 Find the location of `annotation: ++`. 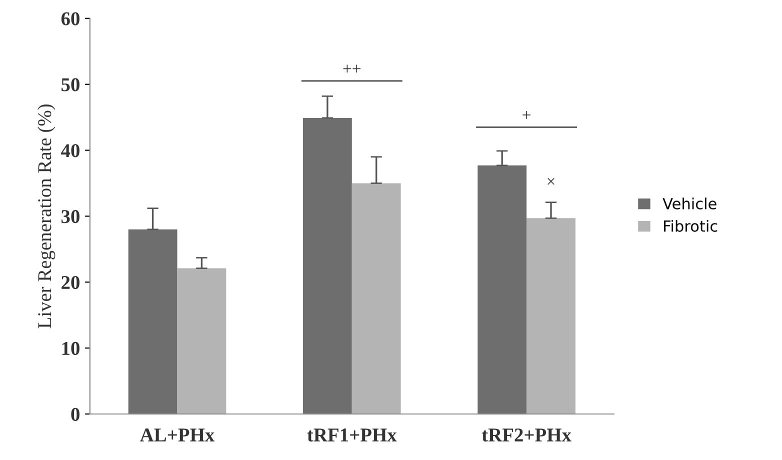

annotation: ++ is located at coordinates (351, 68).